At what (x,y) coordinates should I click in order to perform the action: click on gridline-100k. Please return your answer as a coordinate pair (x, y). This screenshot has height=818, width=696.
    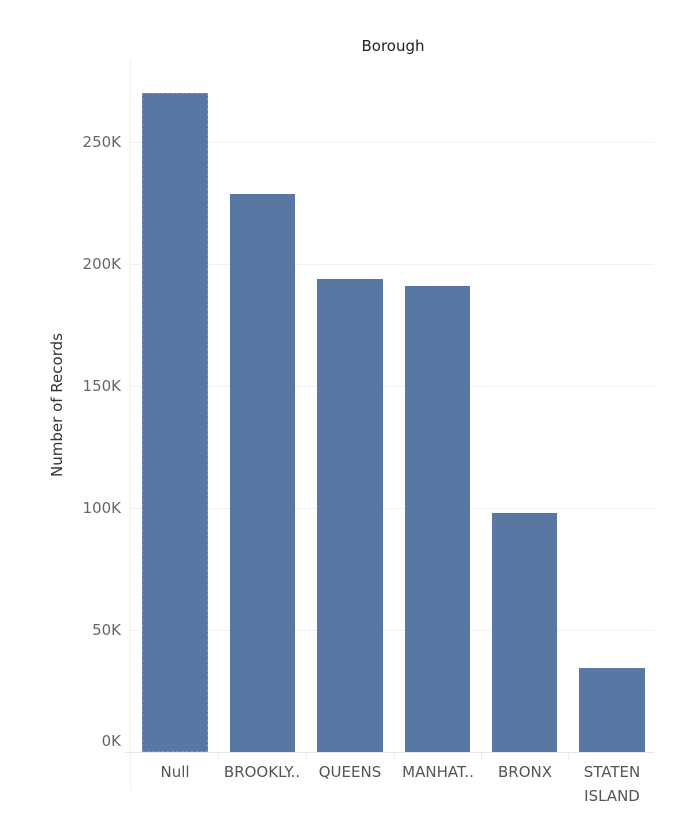
    Looking at the image, I should click on (392, 508).